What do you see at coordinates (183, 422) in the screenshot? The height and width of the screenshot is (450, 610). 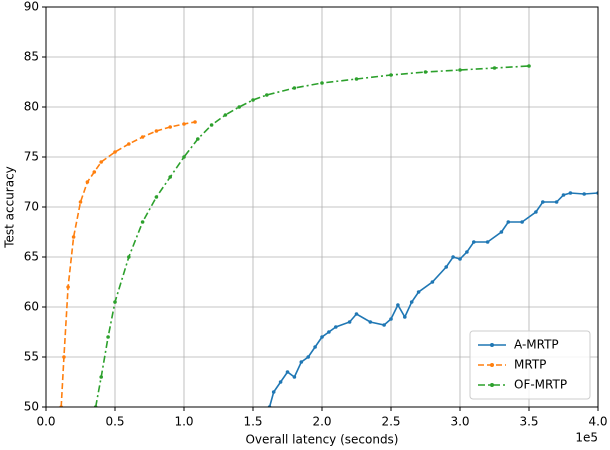 I see `x-tick-label: 1.0` at bounding box center [183, 422].